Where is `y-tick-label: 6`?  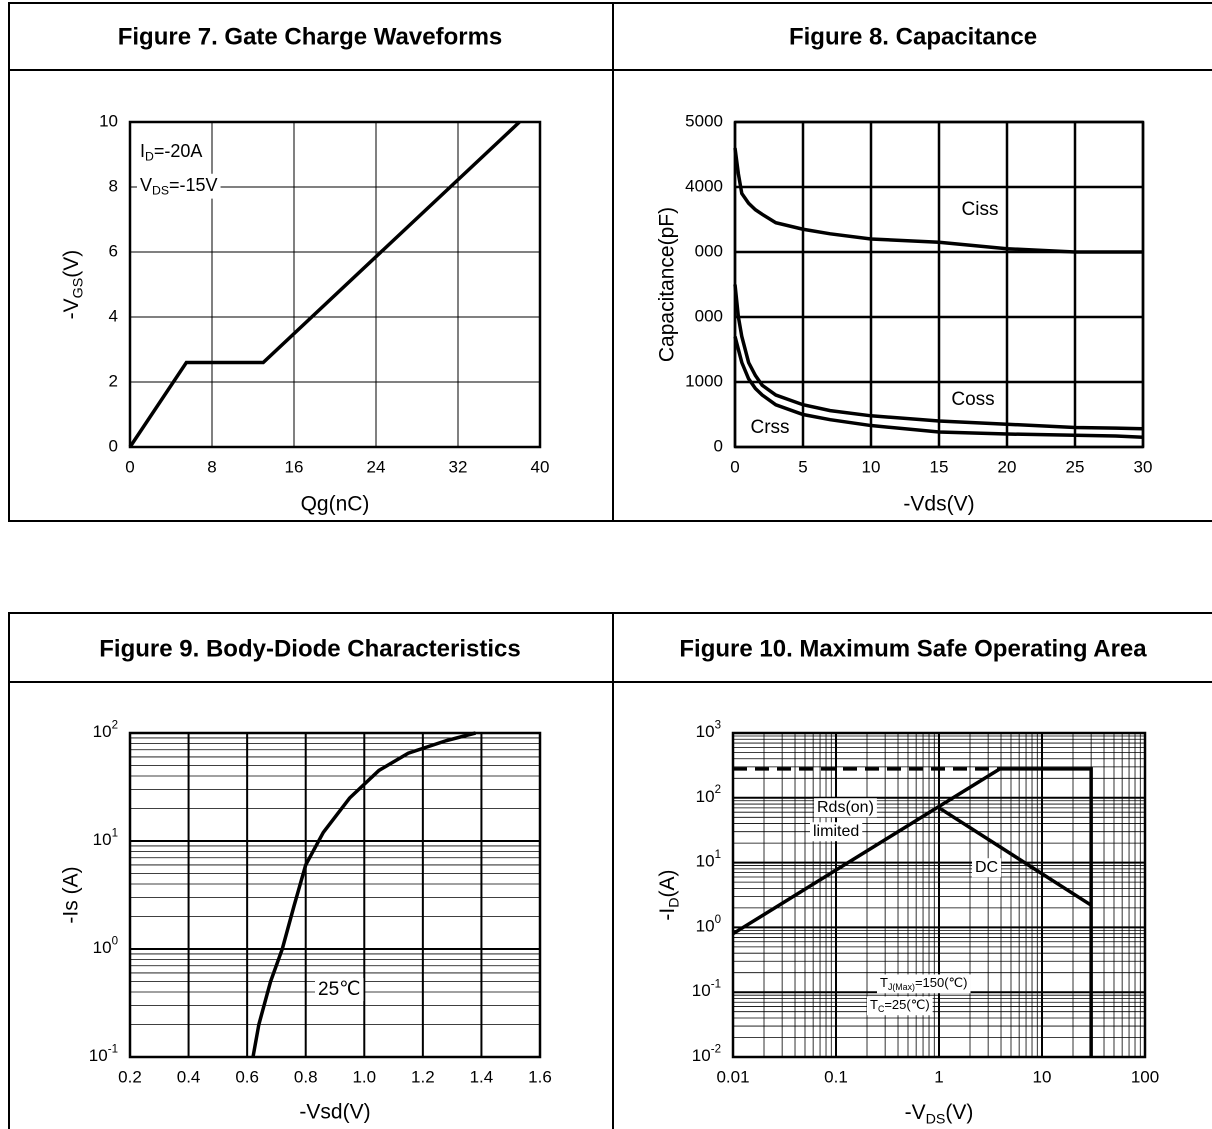 y-tick-label: 6 is located at coordinates (113, 250).